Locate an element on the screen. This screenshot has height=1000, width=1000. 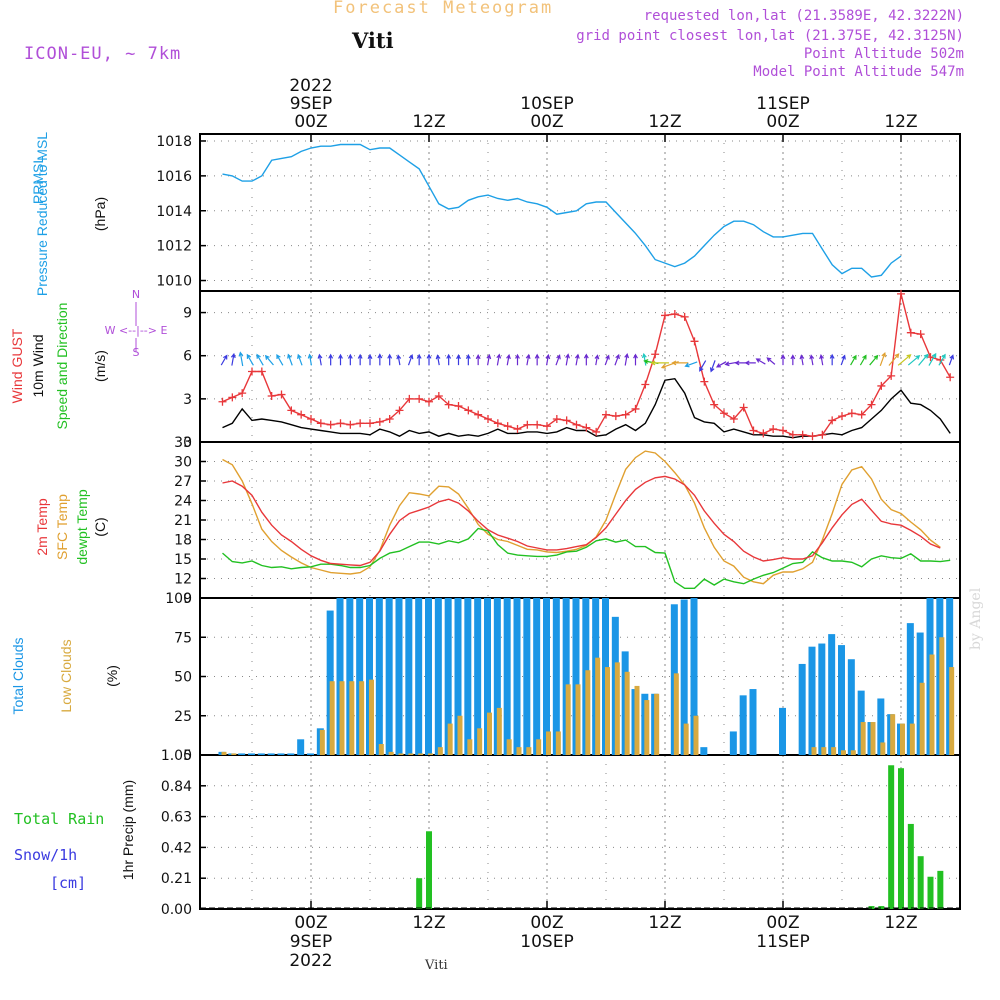
pressure-series-line is located at coordinates (562, 210).